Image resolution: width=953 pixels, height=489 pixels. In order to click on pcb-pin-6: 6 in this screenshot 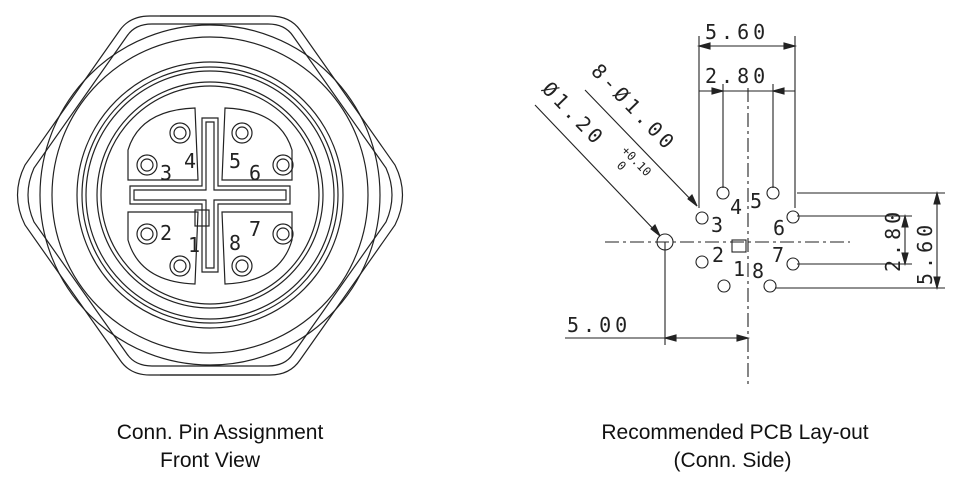, I will do `click(779, 228)`.